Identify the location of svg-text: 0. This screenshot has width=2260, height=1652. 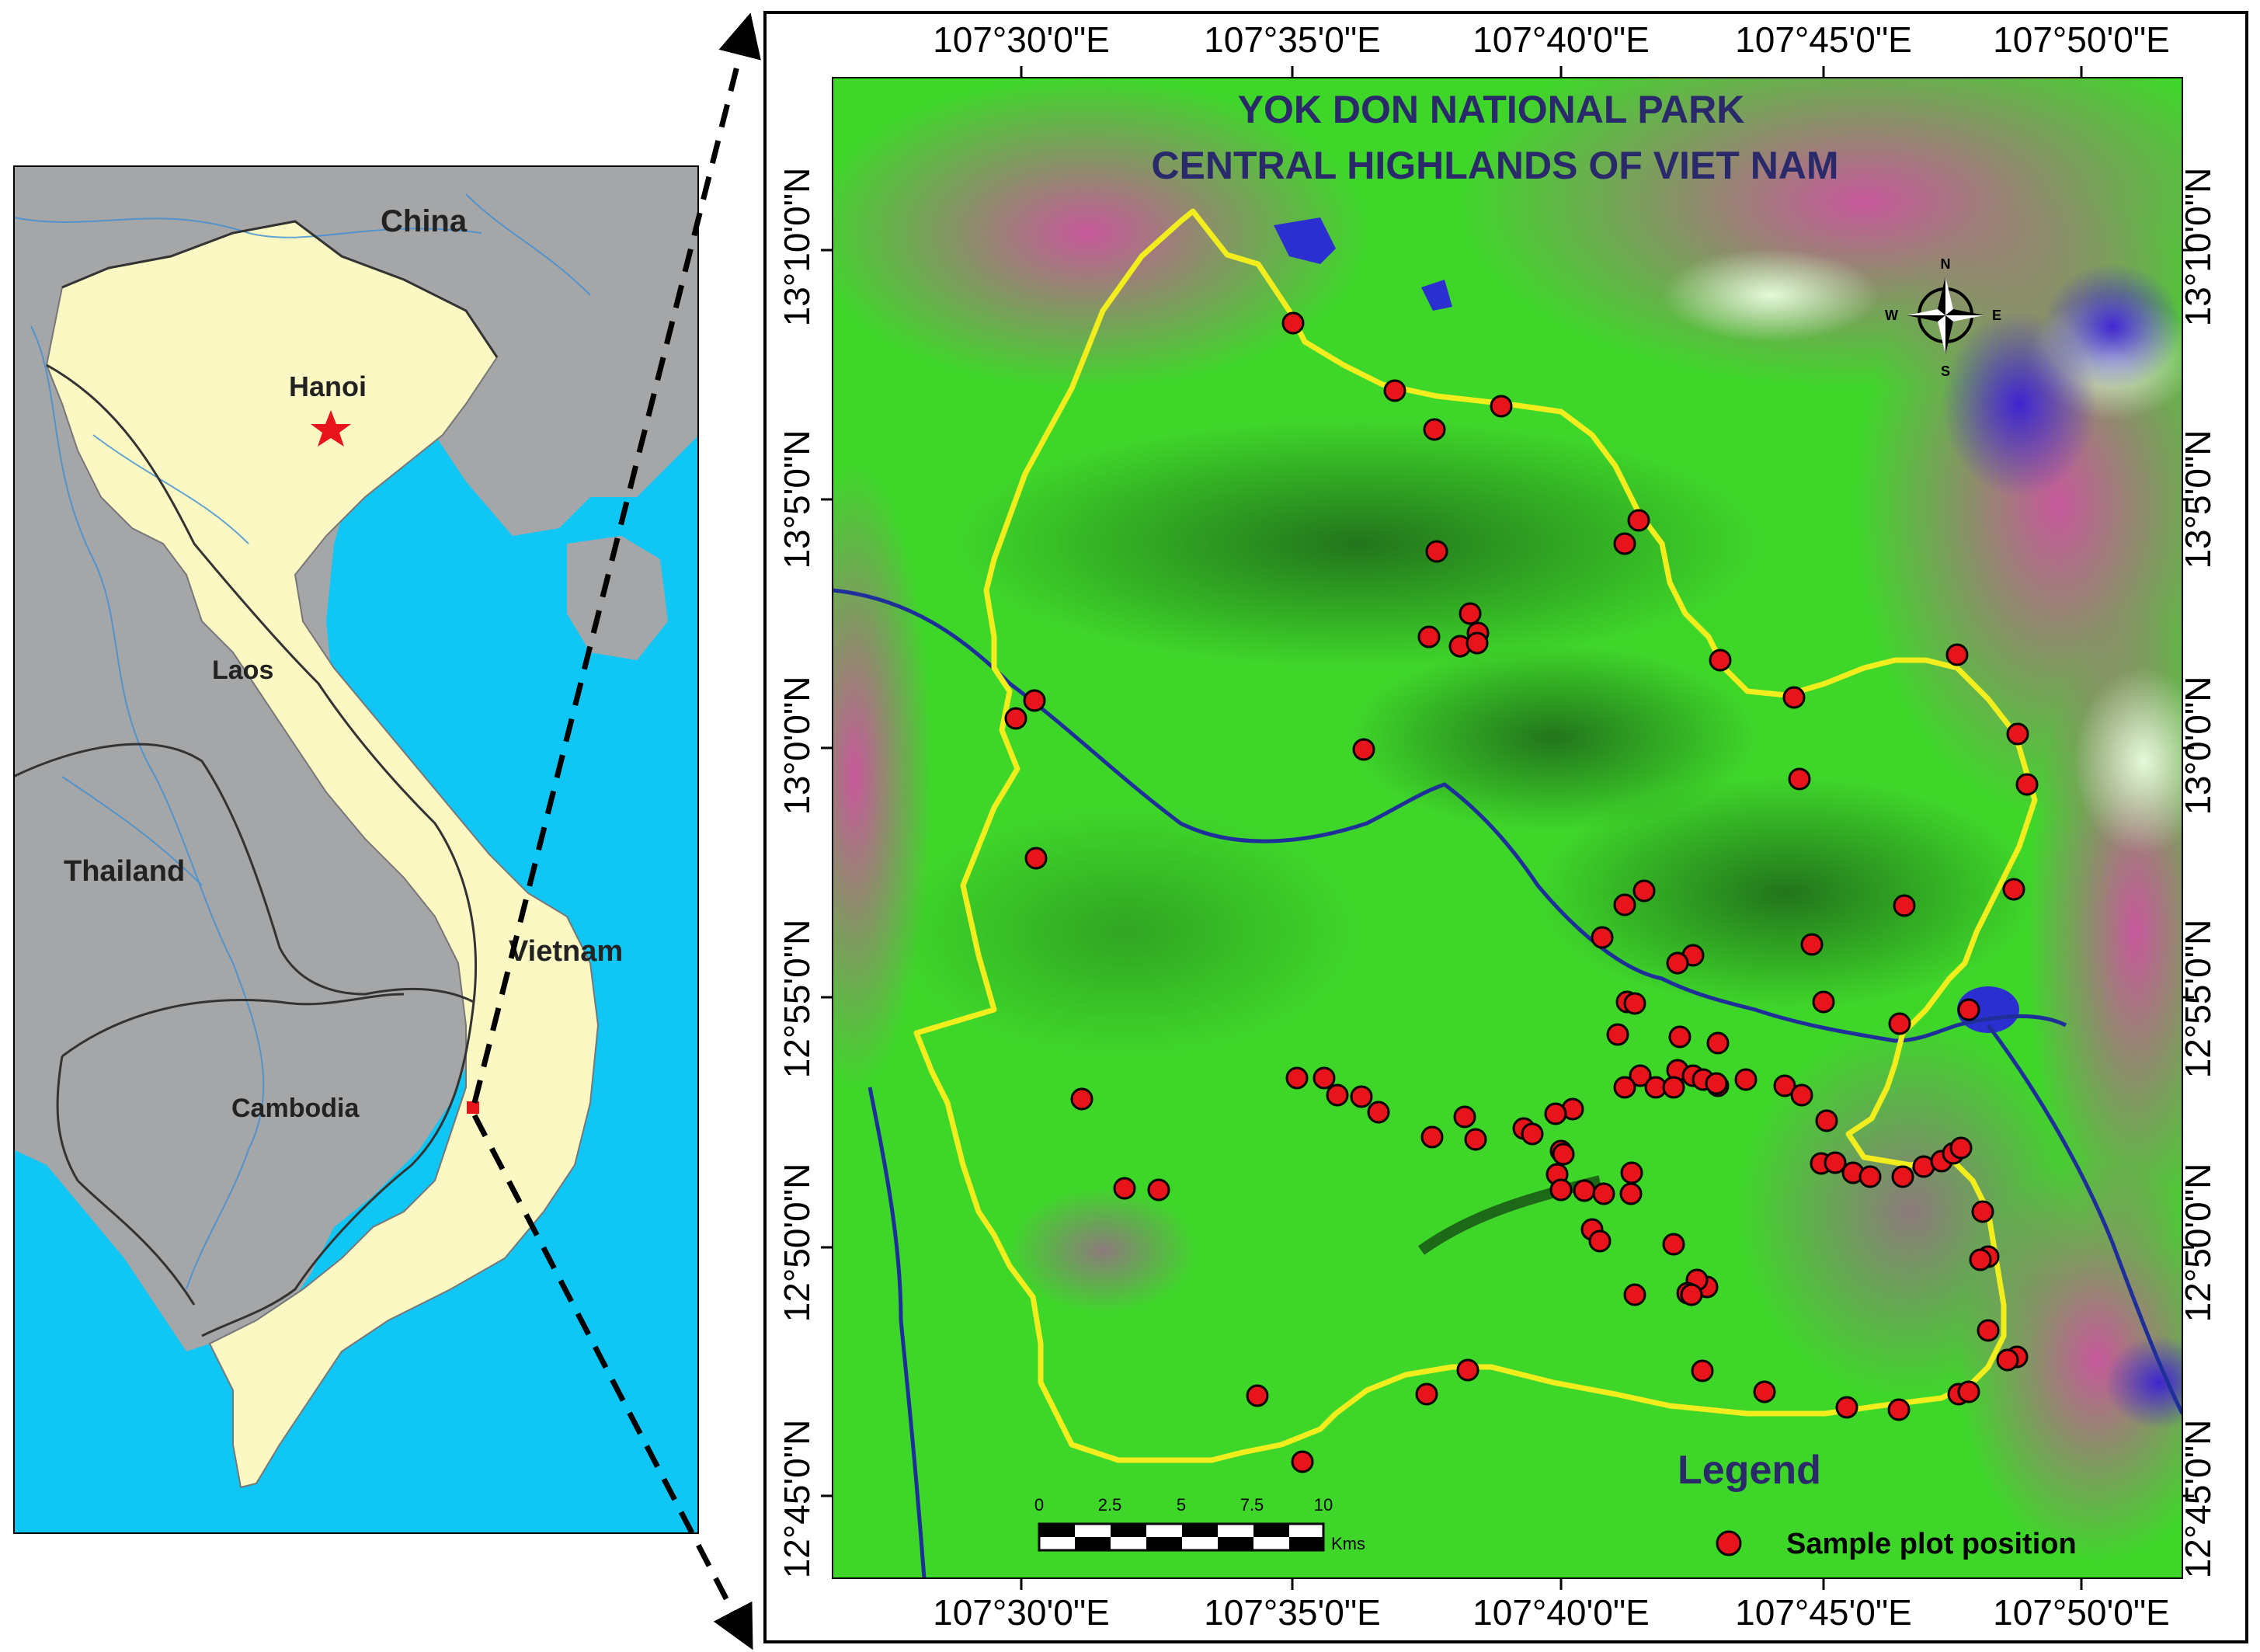
(1039, 1505).